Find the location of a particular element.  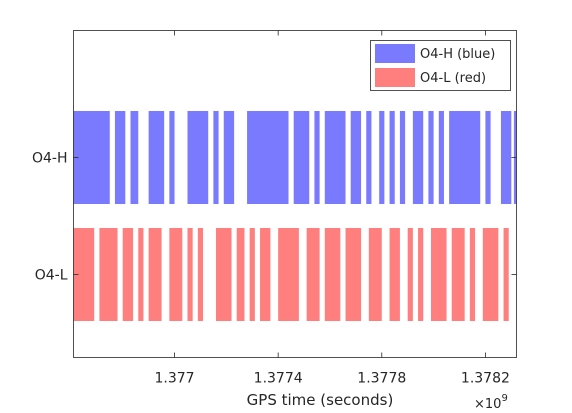

legend-swatch-o4-h is located at coordinates (395, 53).